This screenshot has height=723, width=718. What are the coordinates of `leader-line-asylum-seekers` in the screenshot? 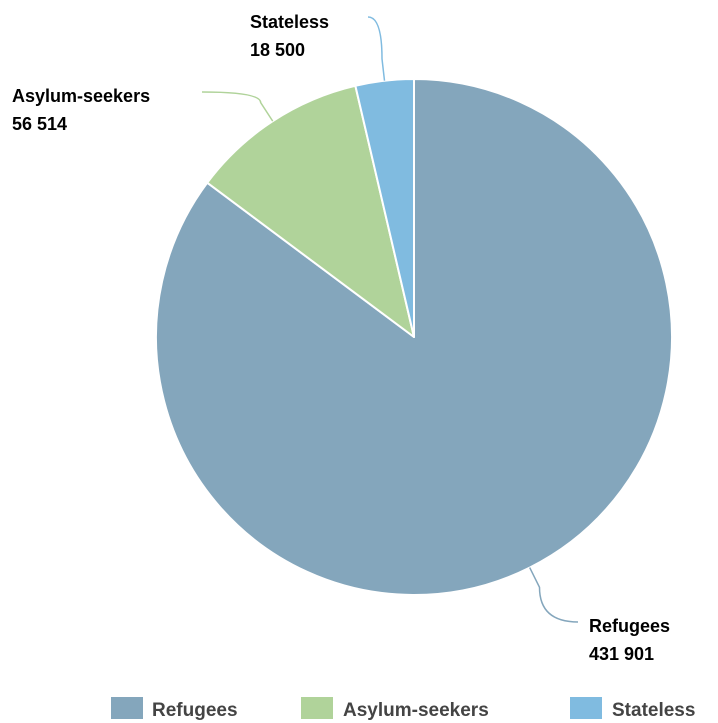 It's located at (237, 106).